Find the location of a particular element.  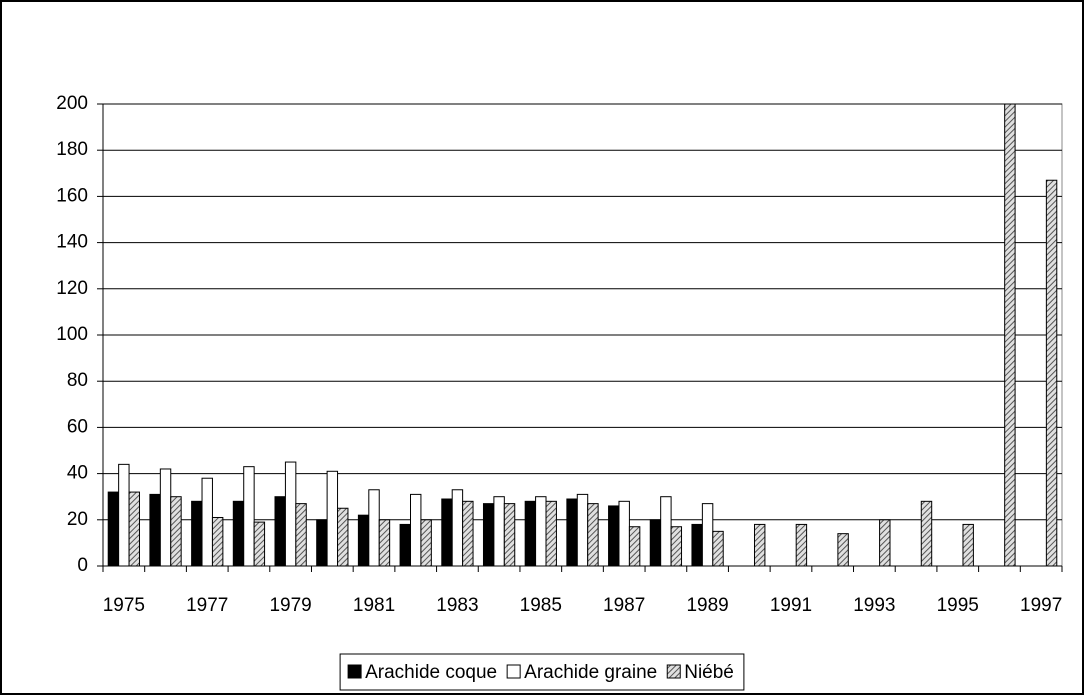

y-tick-label: 140 is located at coordinates (72, 242).